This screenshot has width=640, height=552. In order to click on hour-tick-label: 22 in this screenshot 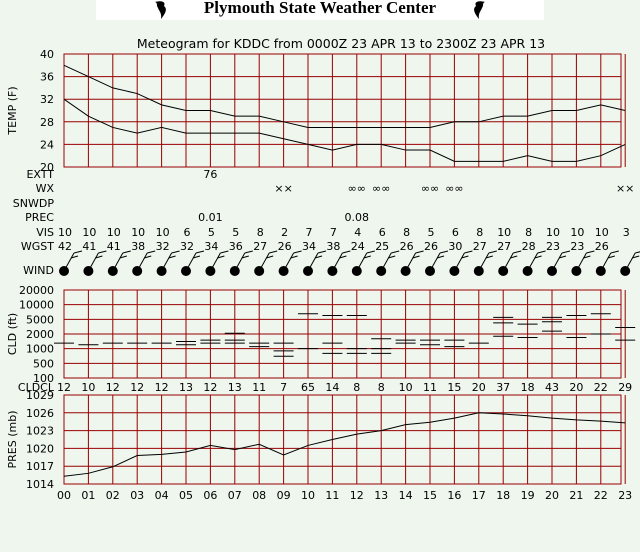, I will do `click(601, 495)`.